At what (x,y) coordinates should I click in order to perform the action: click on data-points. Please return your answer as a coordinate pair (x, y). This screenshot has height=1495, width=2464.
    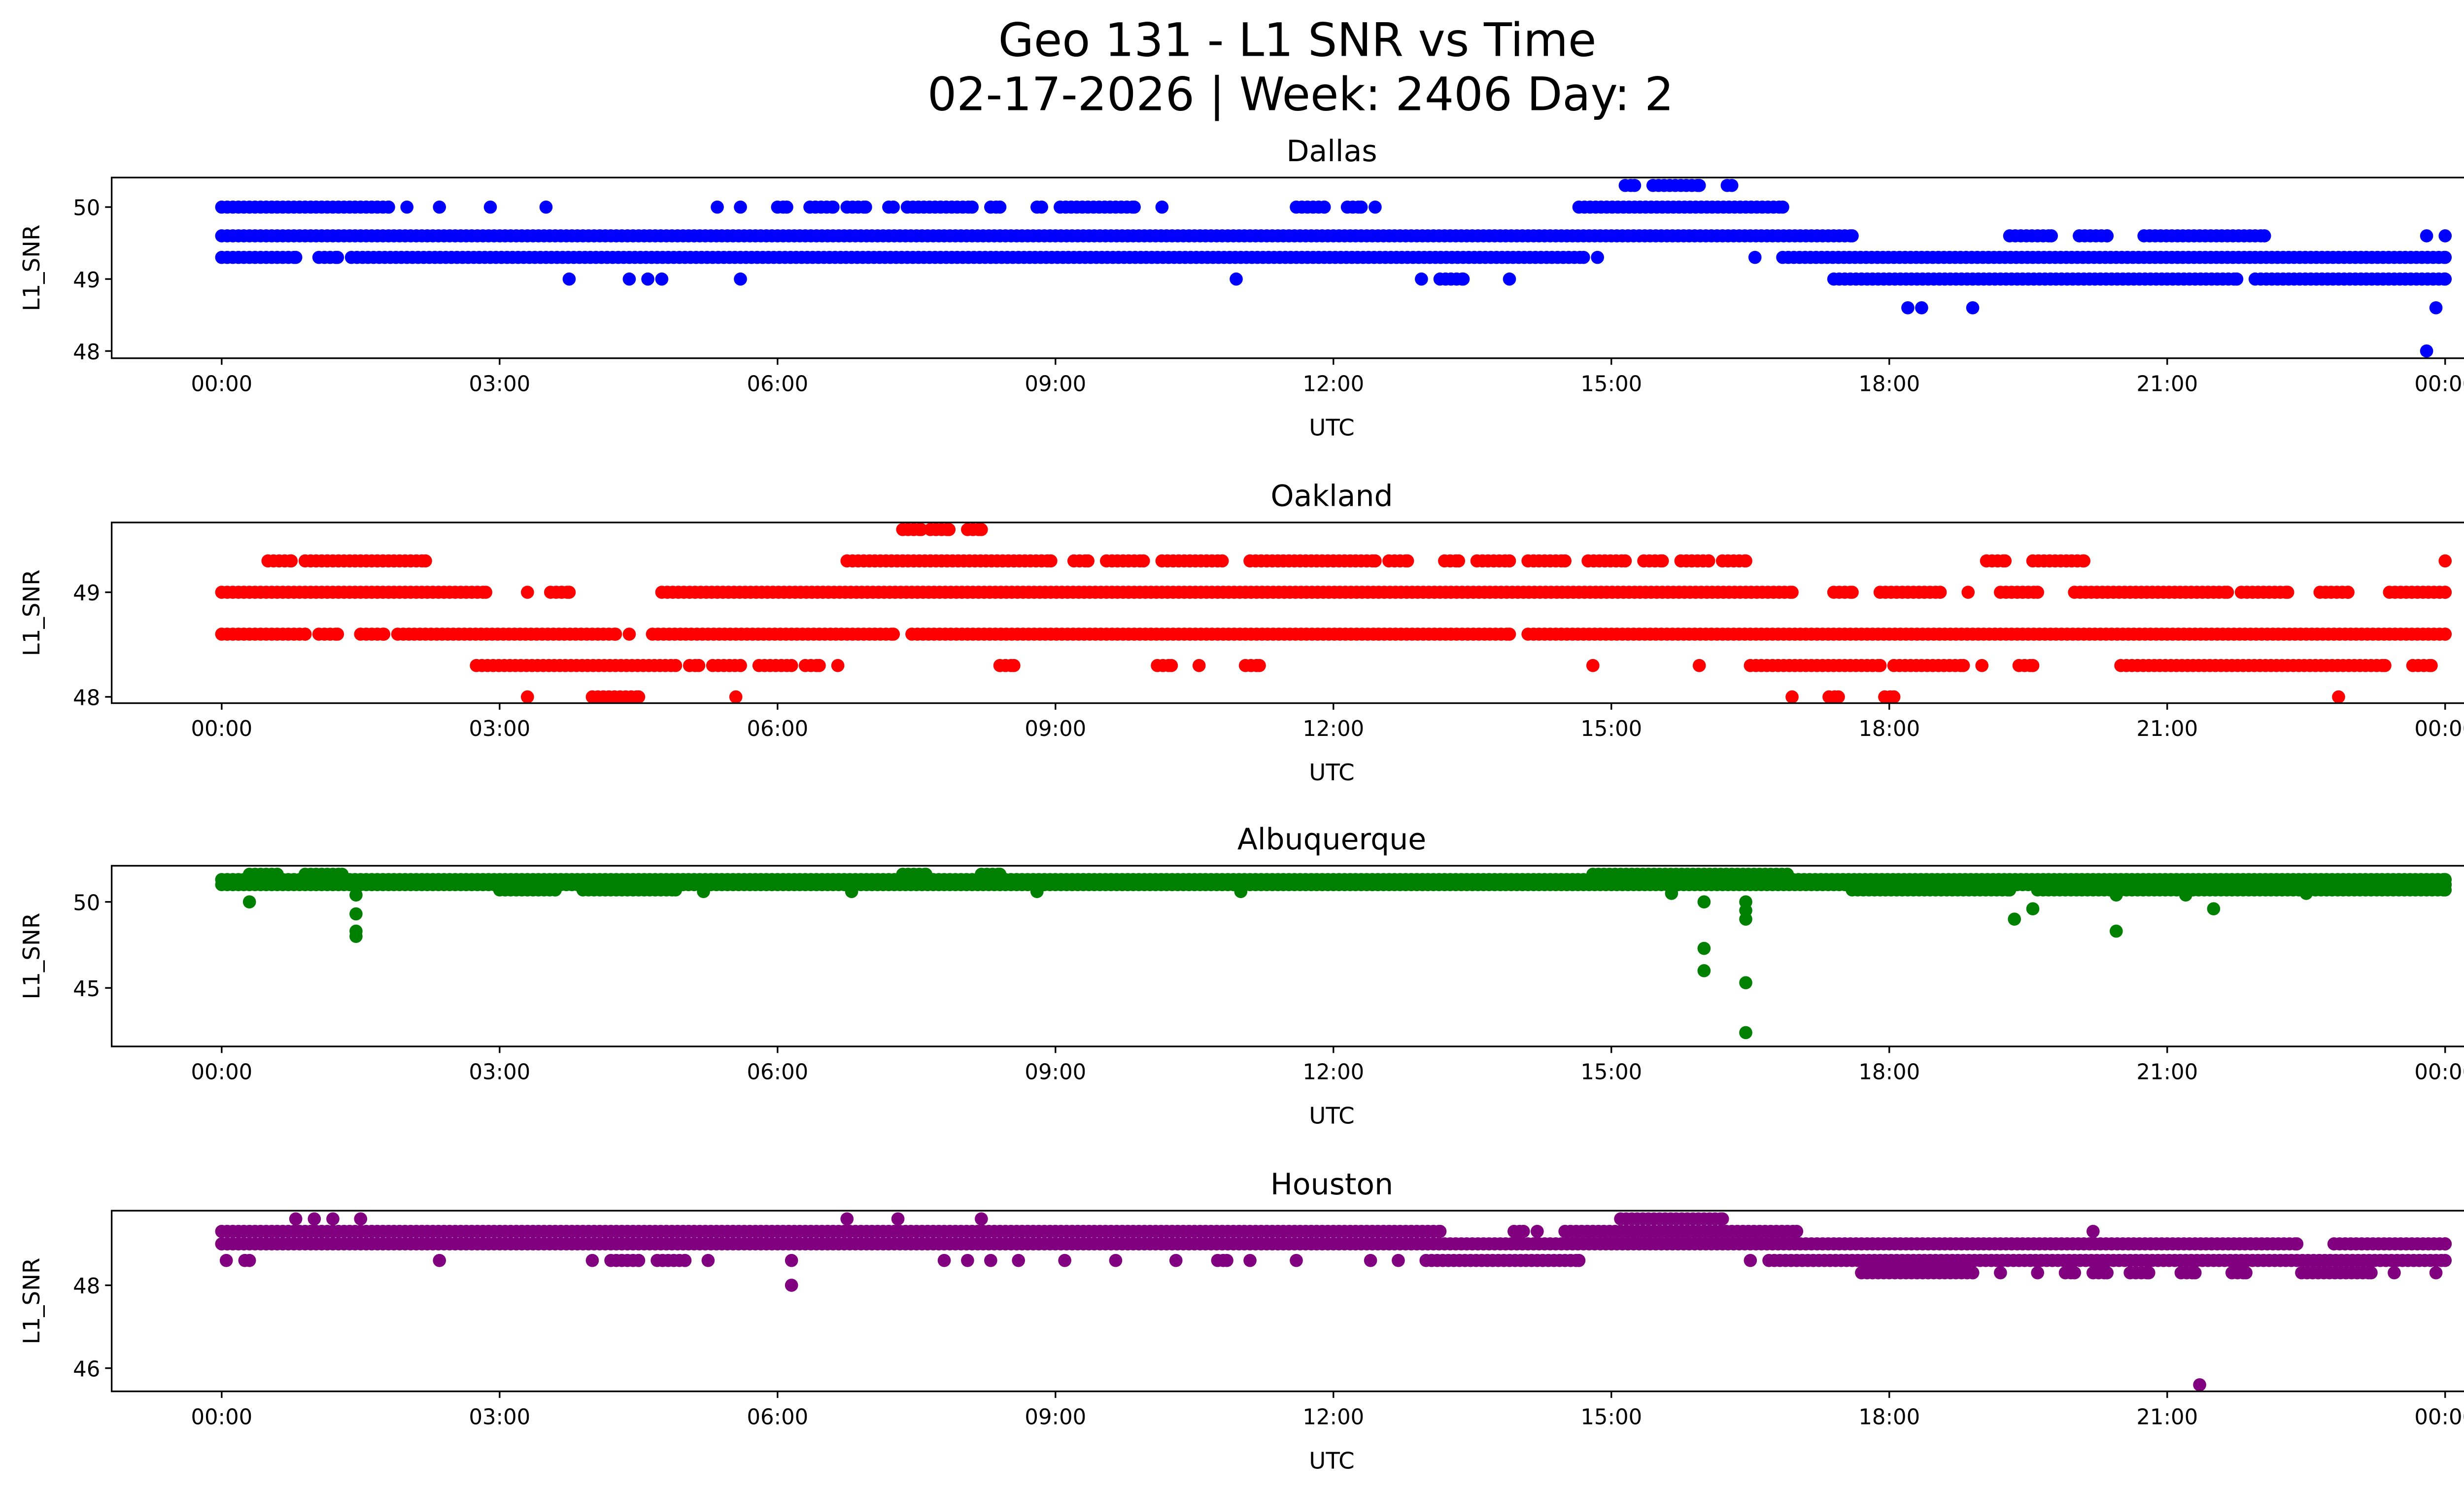
    Looking at the image, I should click on (1333, 954).